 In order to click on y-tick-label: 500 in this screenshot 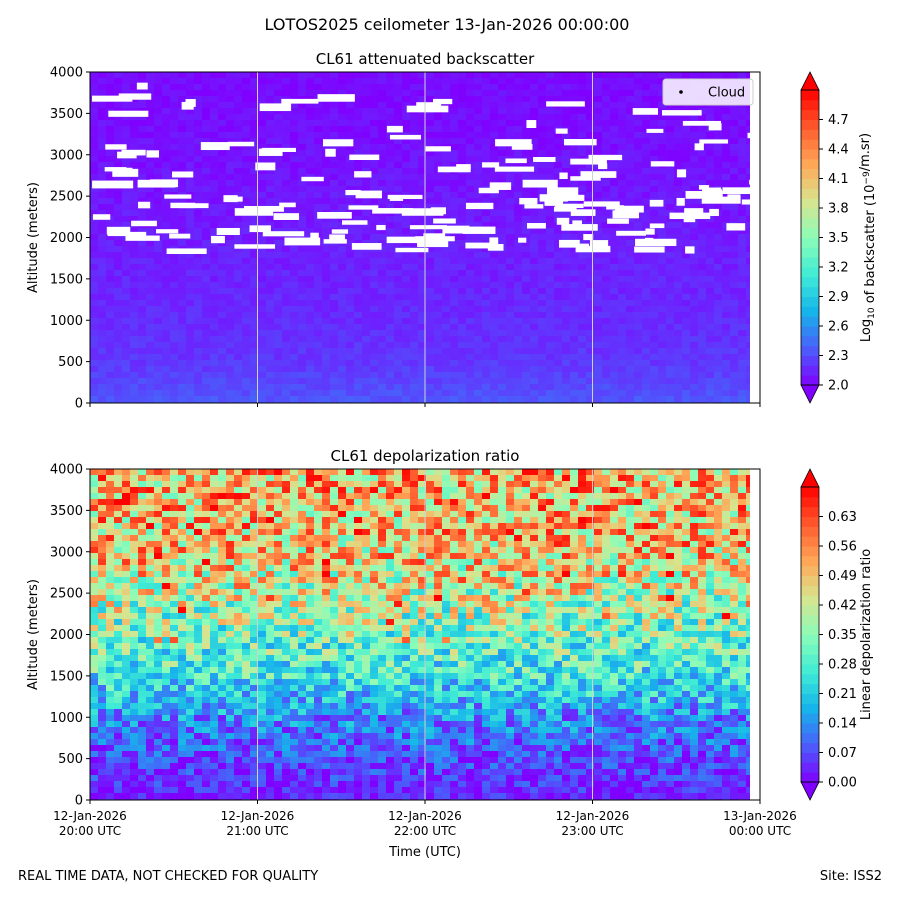, I will do `click(70, 362)`.